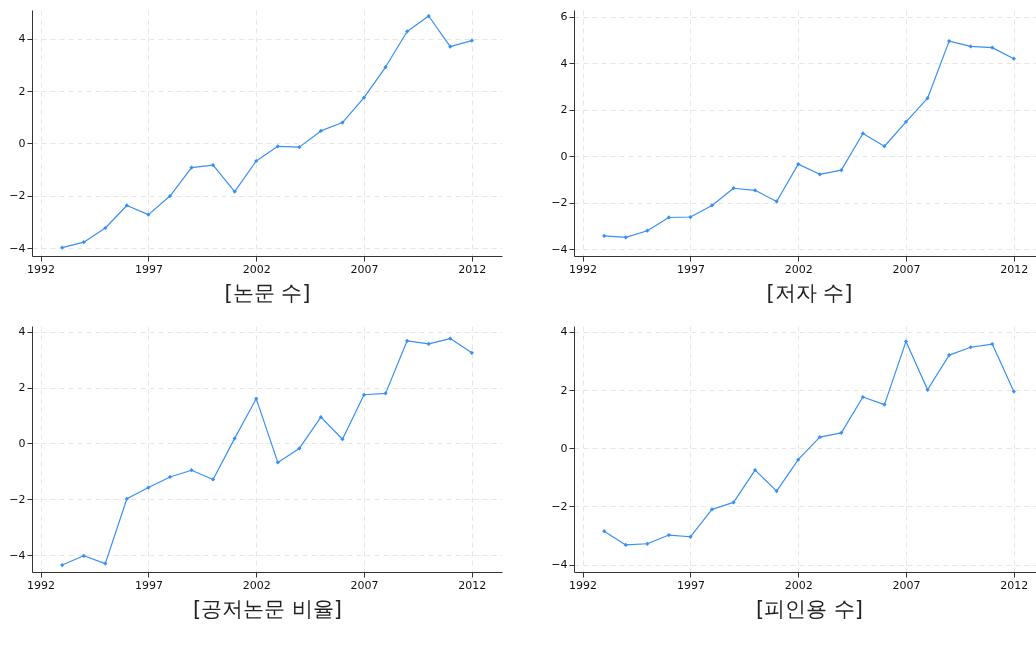  I want to click on x-axis-title: [논문 수], so click(267, 292).